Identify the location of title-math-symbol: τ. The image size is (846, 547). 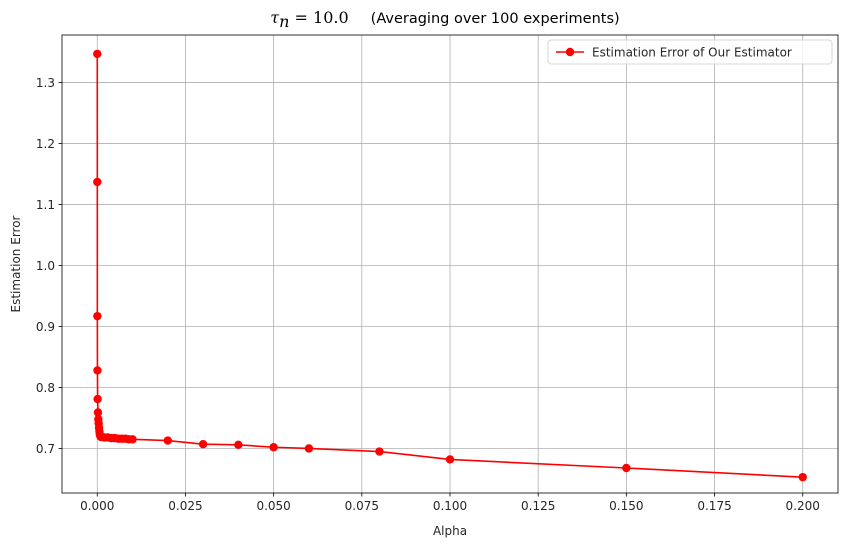
(275, 17).